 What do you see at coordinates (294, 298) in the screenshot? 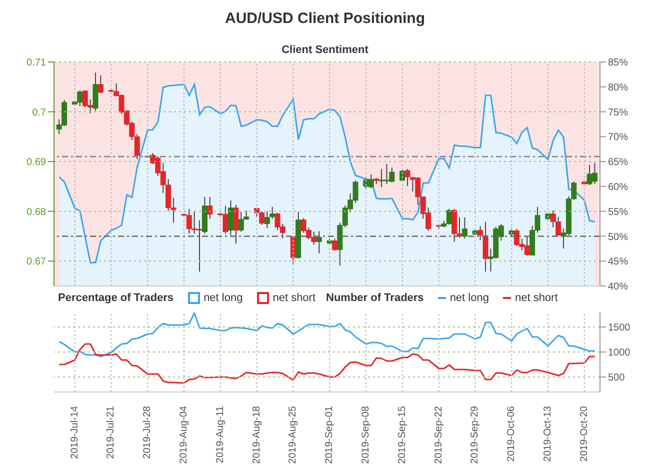
I see `band-label: net short` at bounding box center [294, 298].